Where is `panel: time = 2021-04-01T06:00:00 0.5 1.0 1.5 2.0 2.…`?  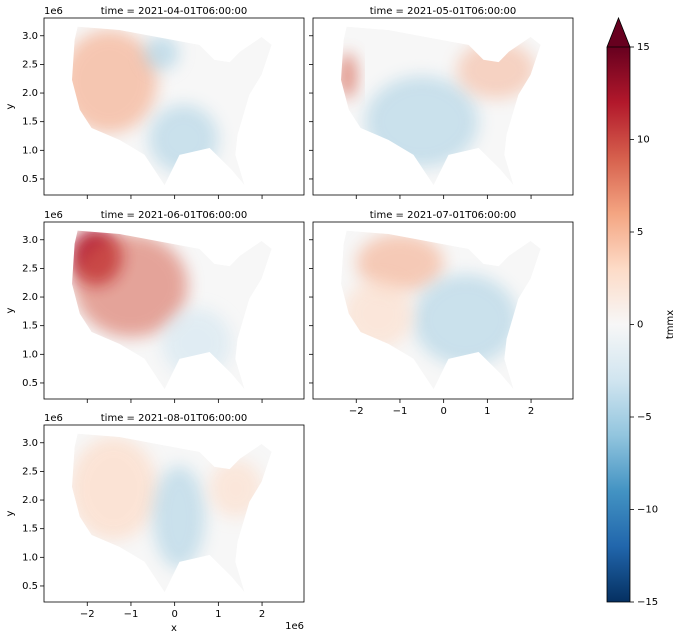
panel: time = 2021-04-01T06:00:00 0.5 1.0 1.5 2.0 2.… is located at coordinates (155, 102).